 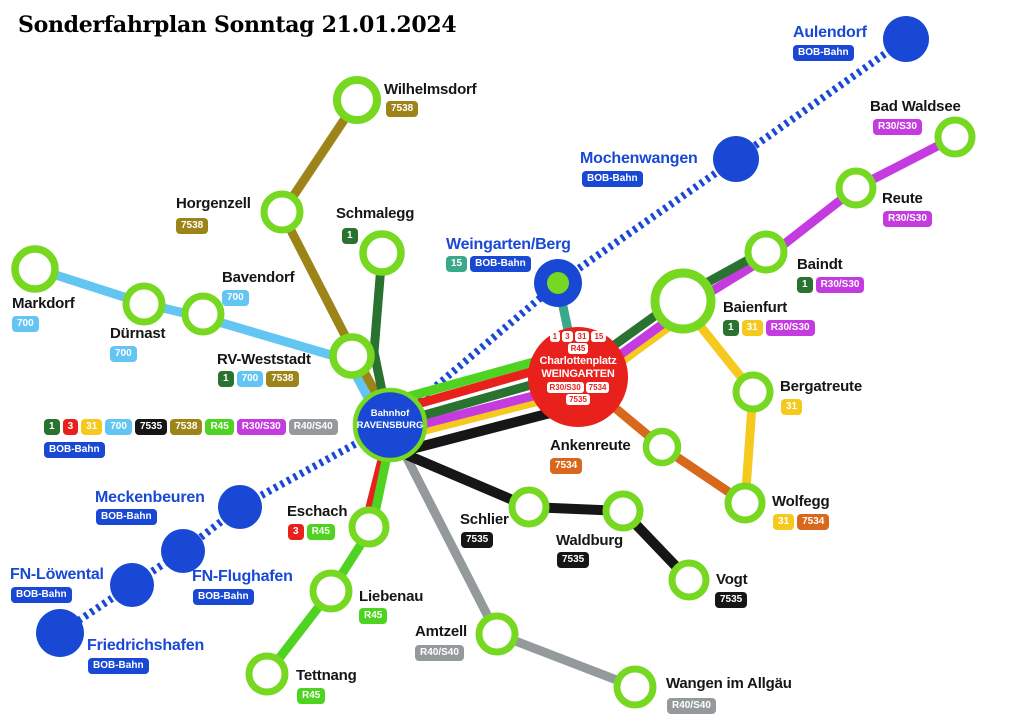 I want to click on badge-group-rv-weststadt: 1 700 7538, so click(x=258, y=379).